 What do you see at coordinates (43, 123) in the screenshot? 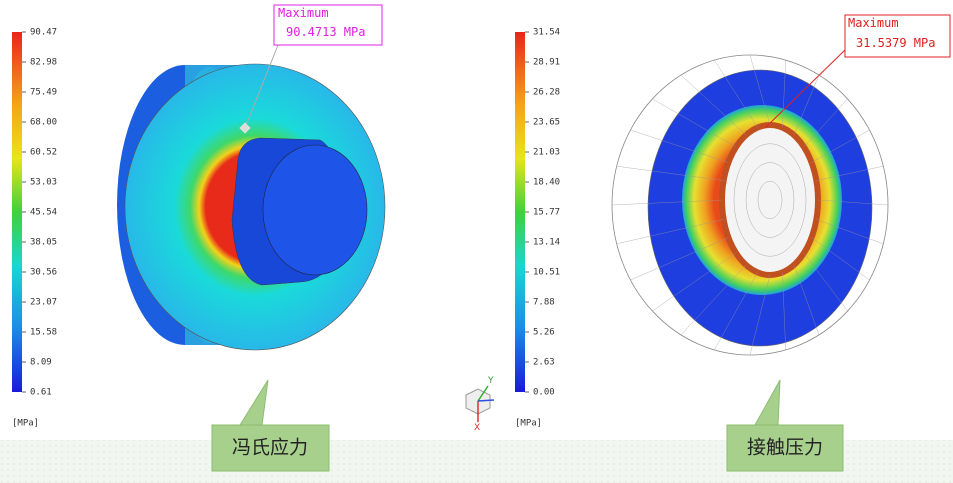
I see `scale-label: 68.00` at bounding box center [43, 123].